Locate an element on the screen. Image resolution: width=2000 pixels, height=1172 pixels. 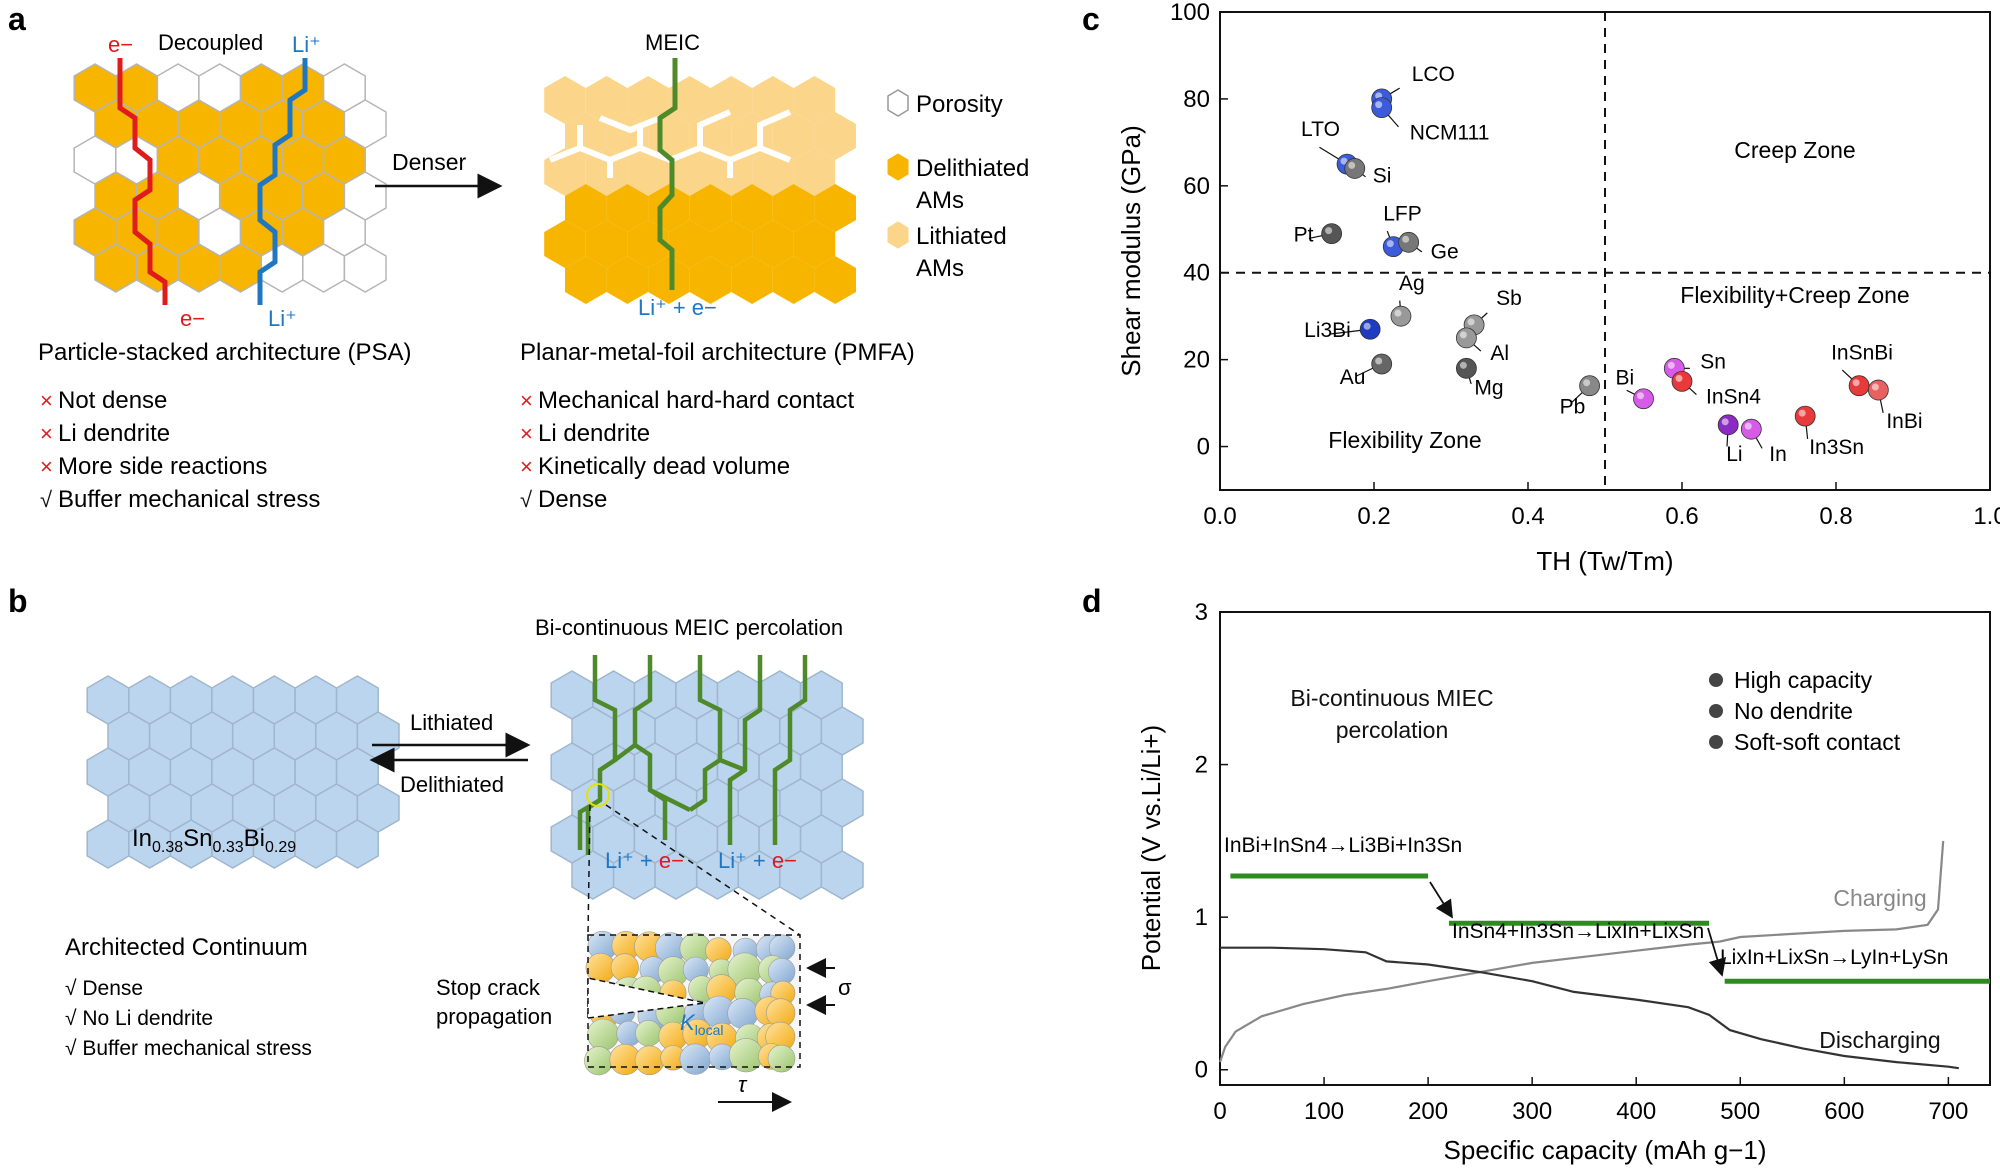
y-tick-label: 1 is located at coordinates (1201, 917).